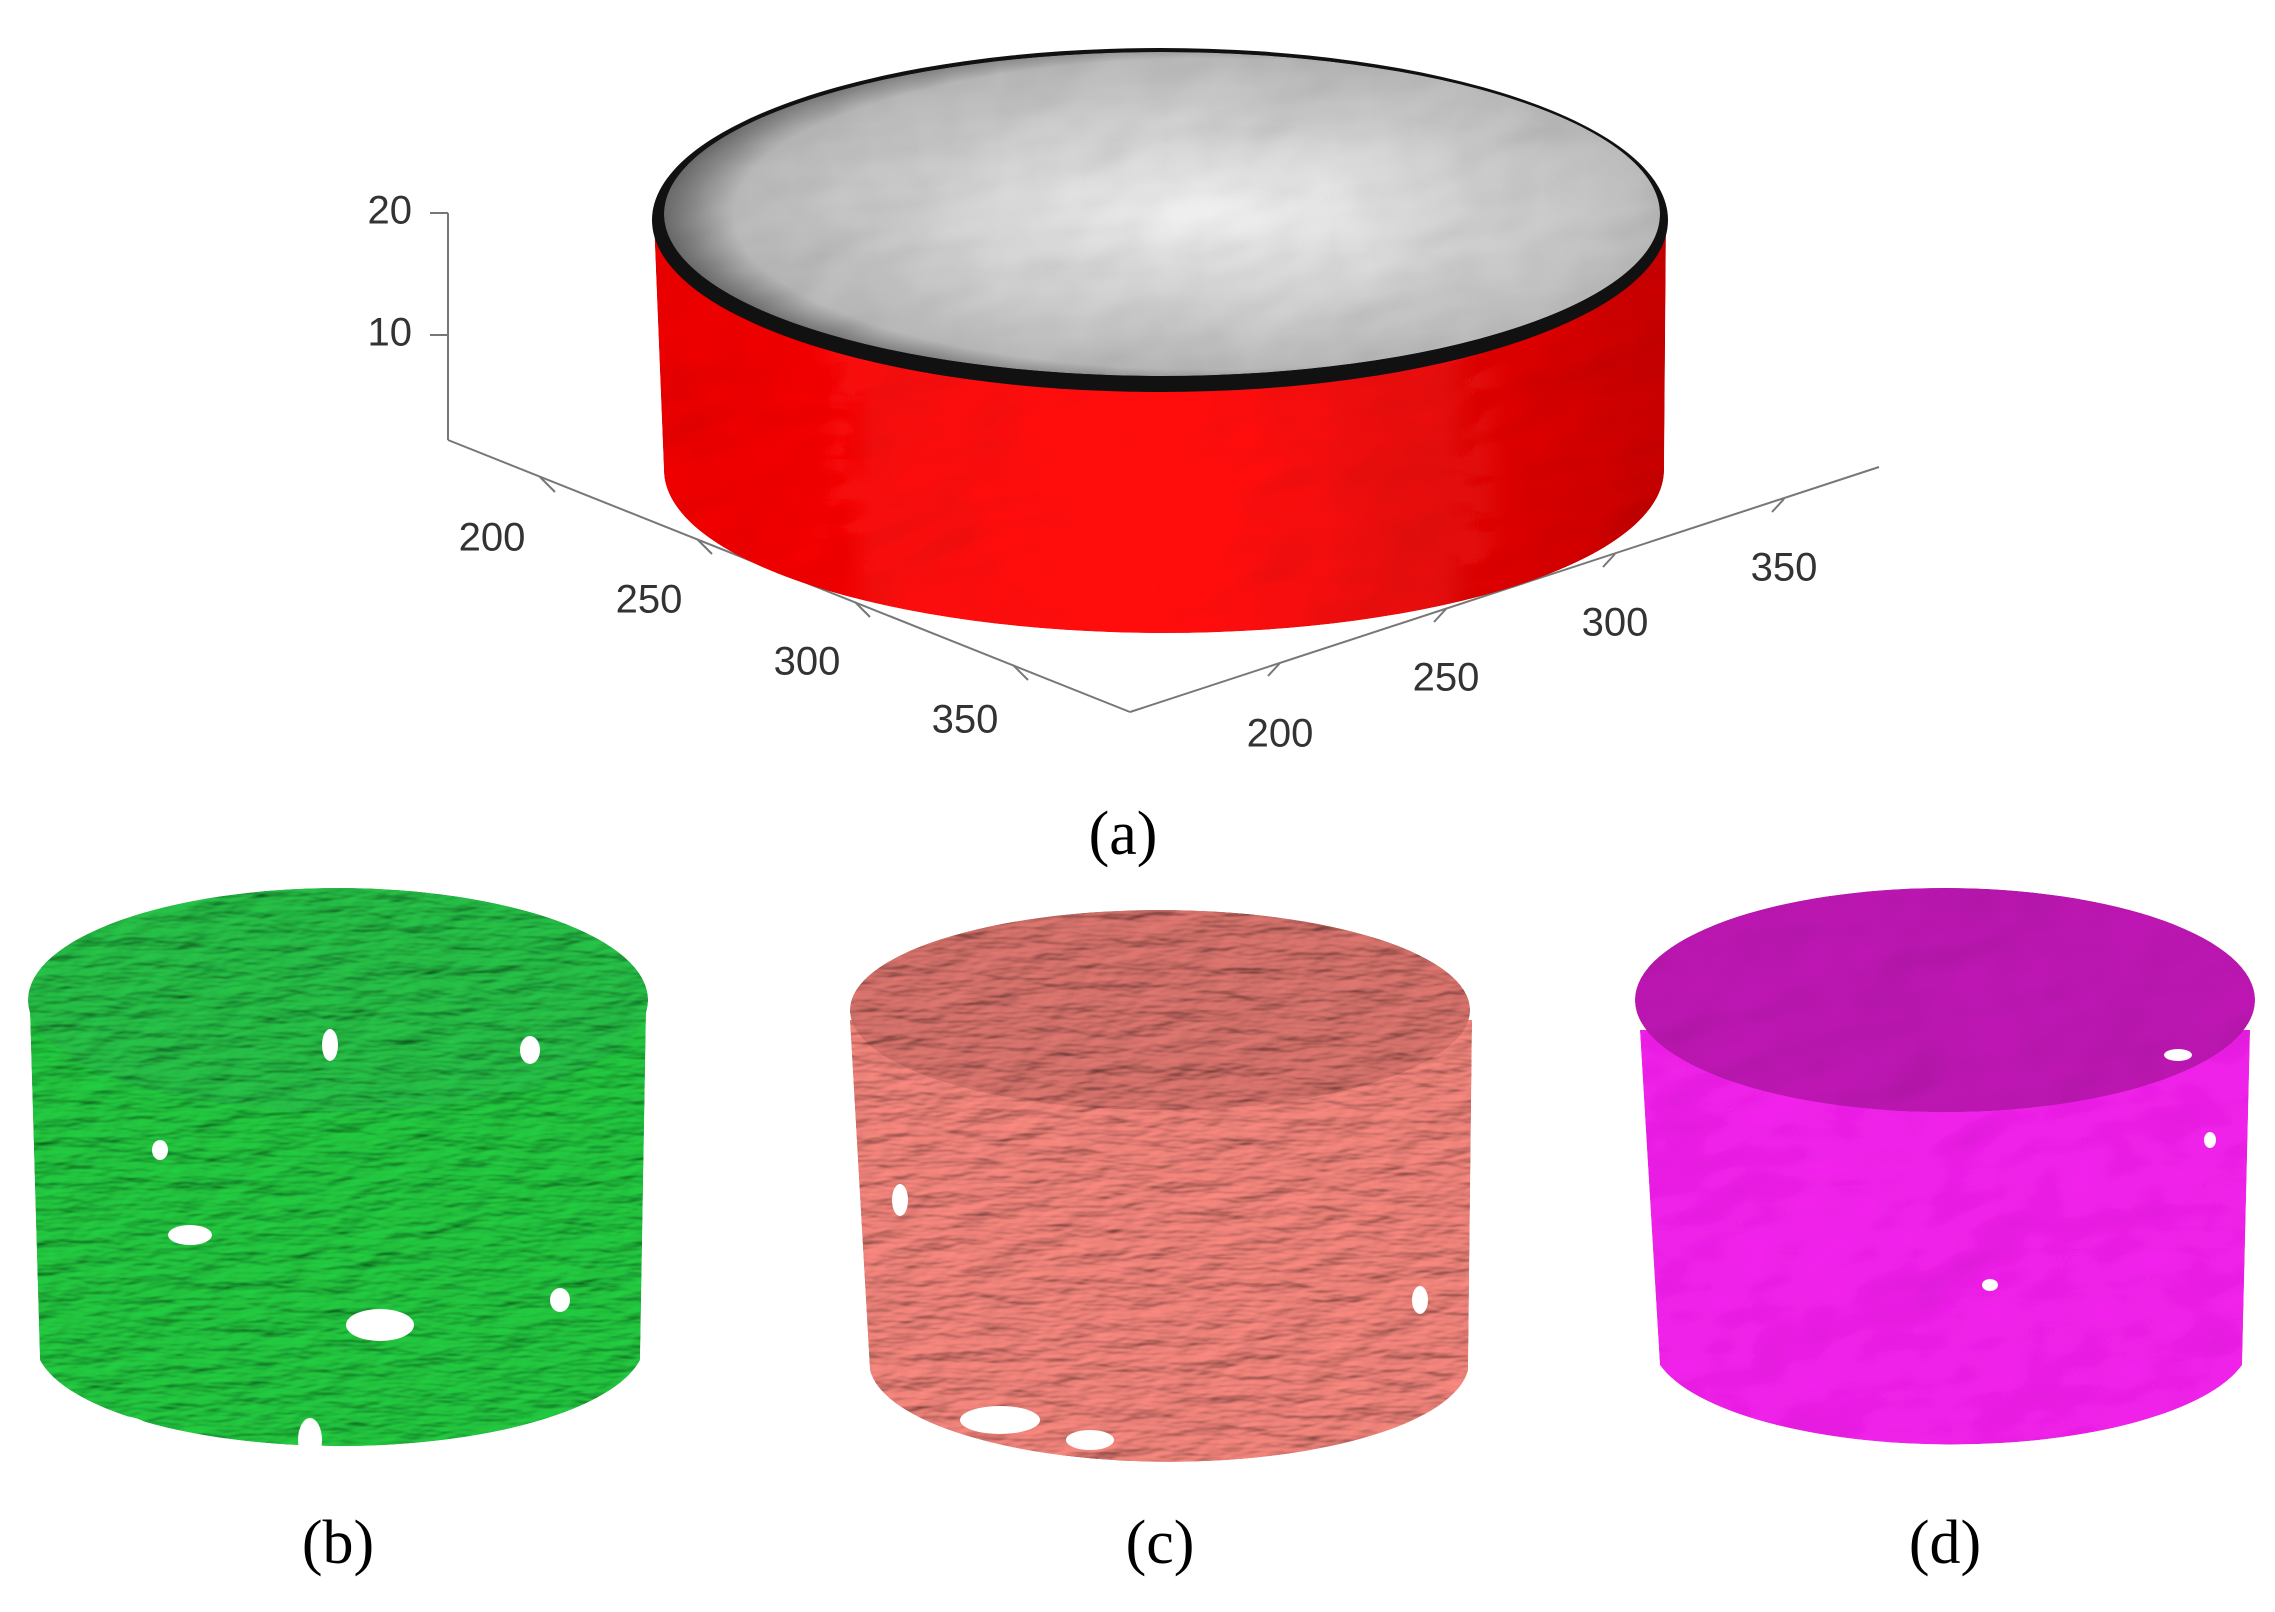 The image size is (2275, 1612). Describe the element at coordinates (1945, 1543) in the screenshot. I see `panel-label: (d)` at that location.